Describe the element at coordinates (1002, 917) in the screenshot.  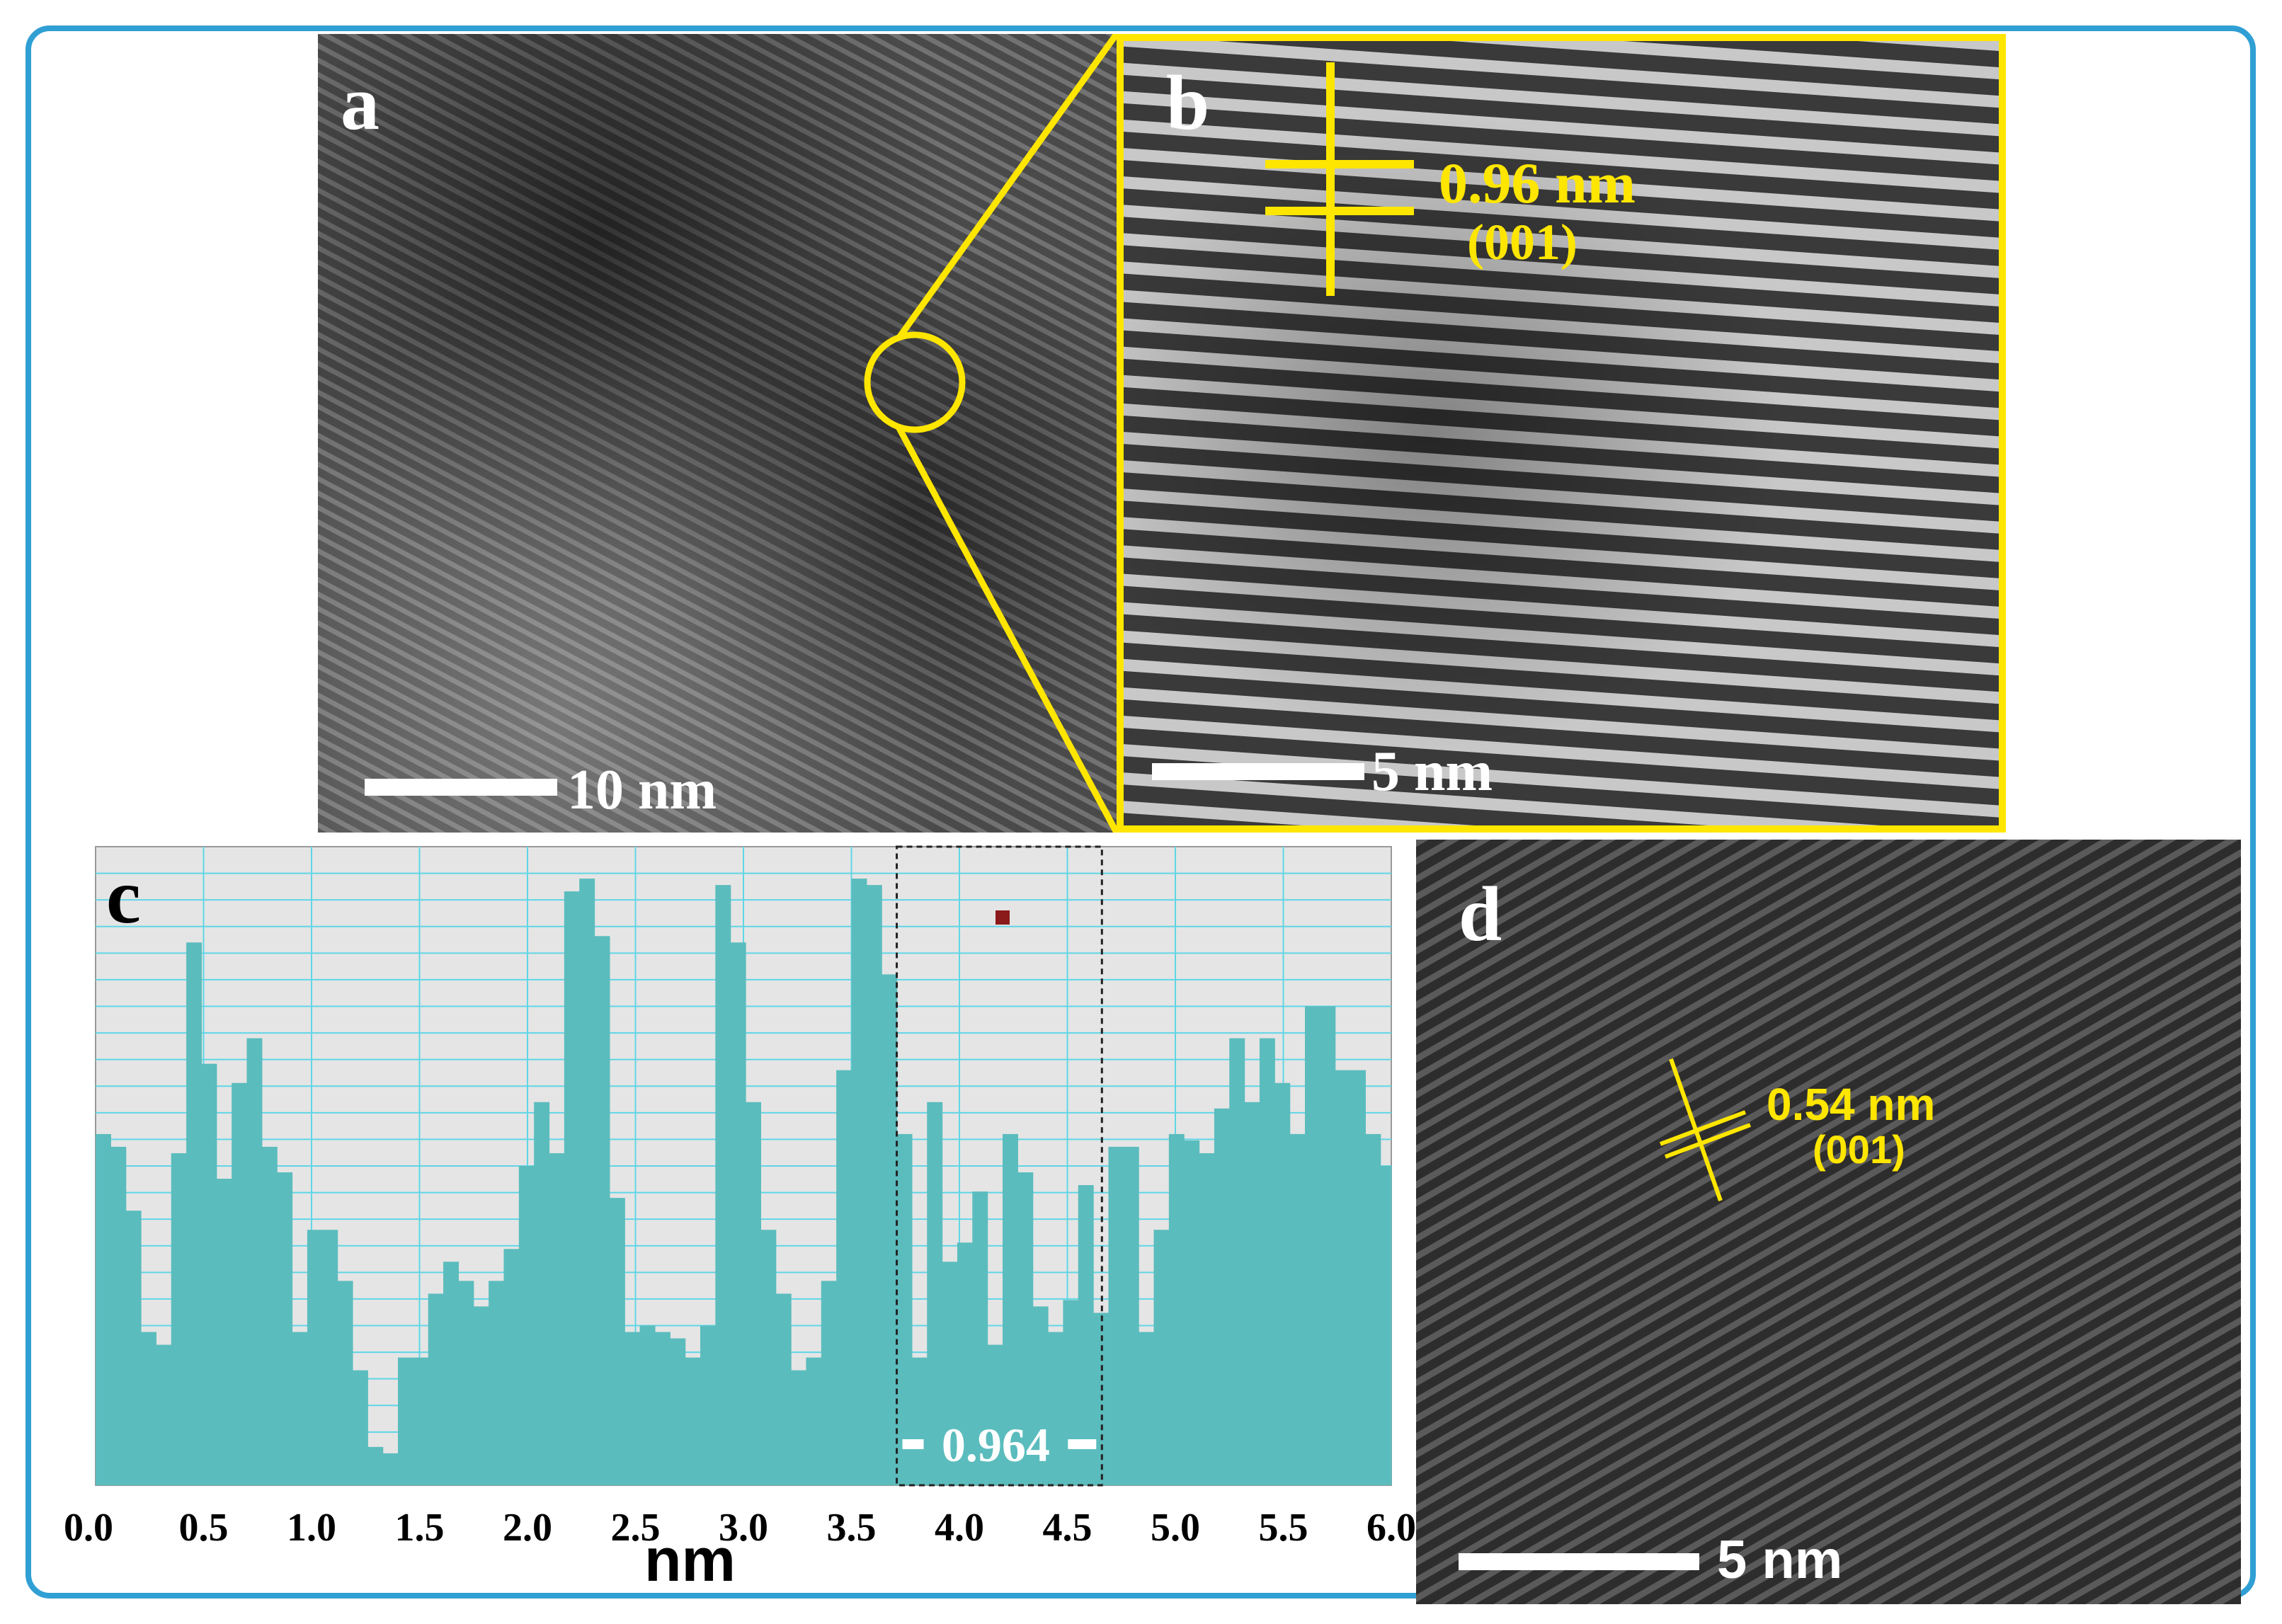
I see `marker-square` at that location.